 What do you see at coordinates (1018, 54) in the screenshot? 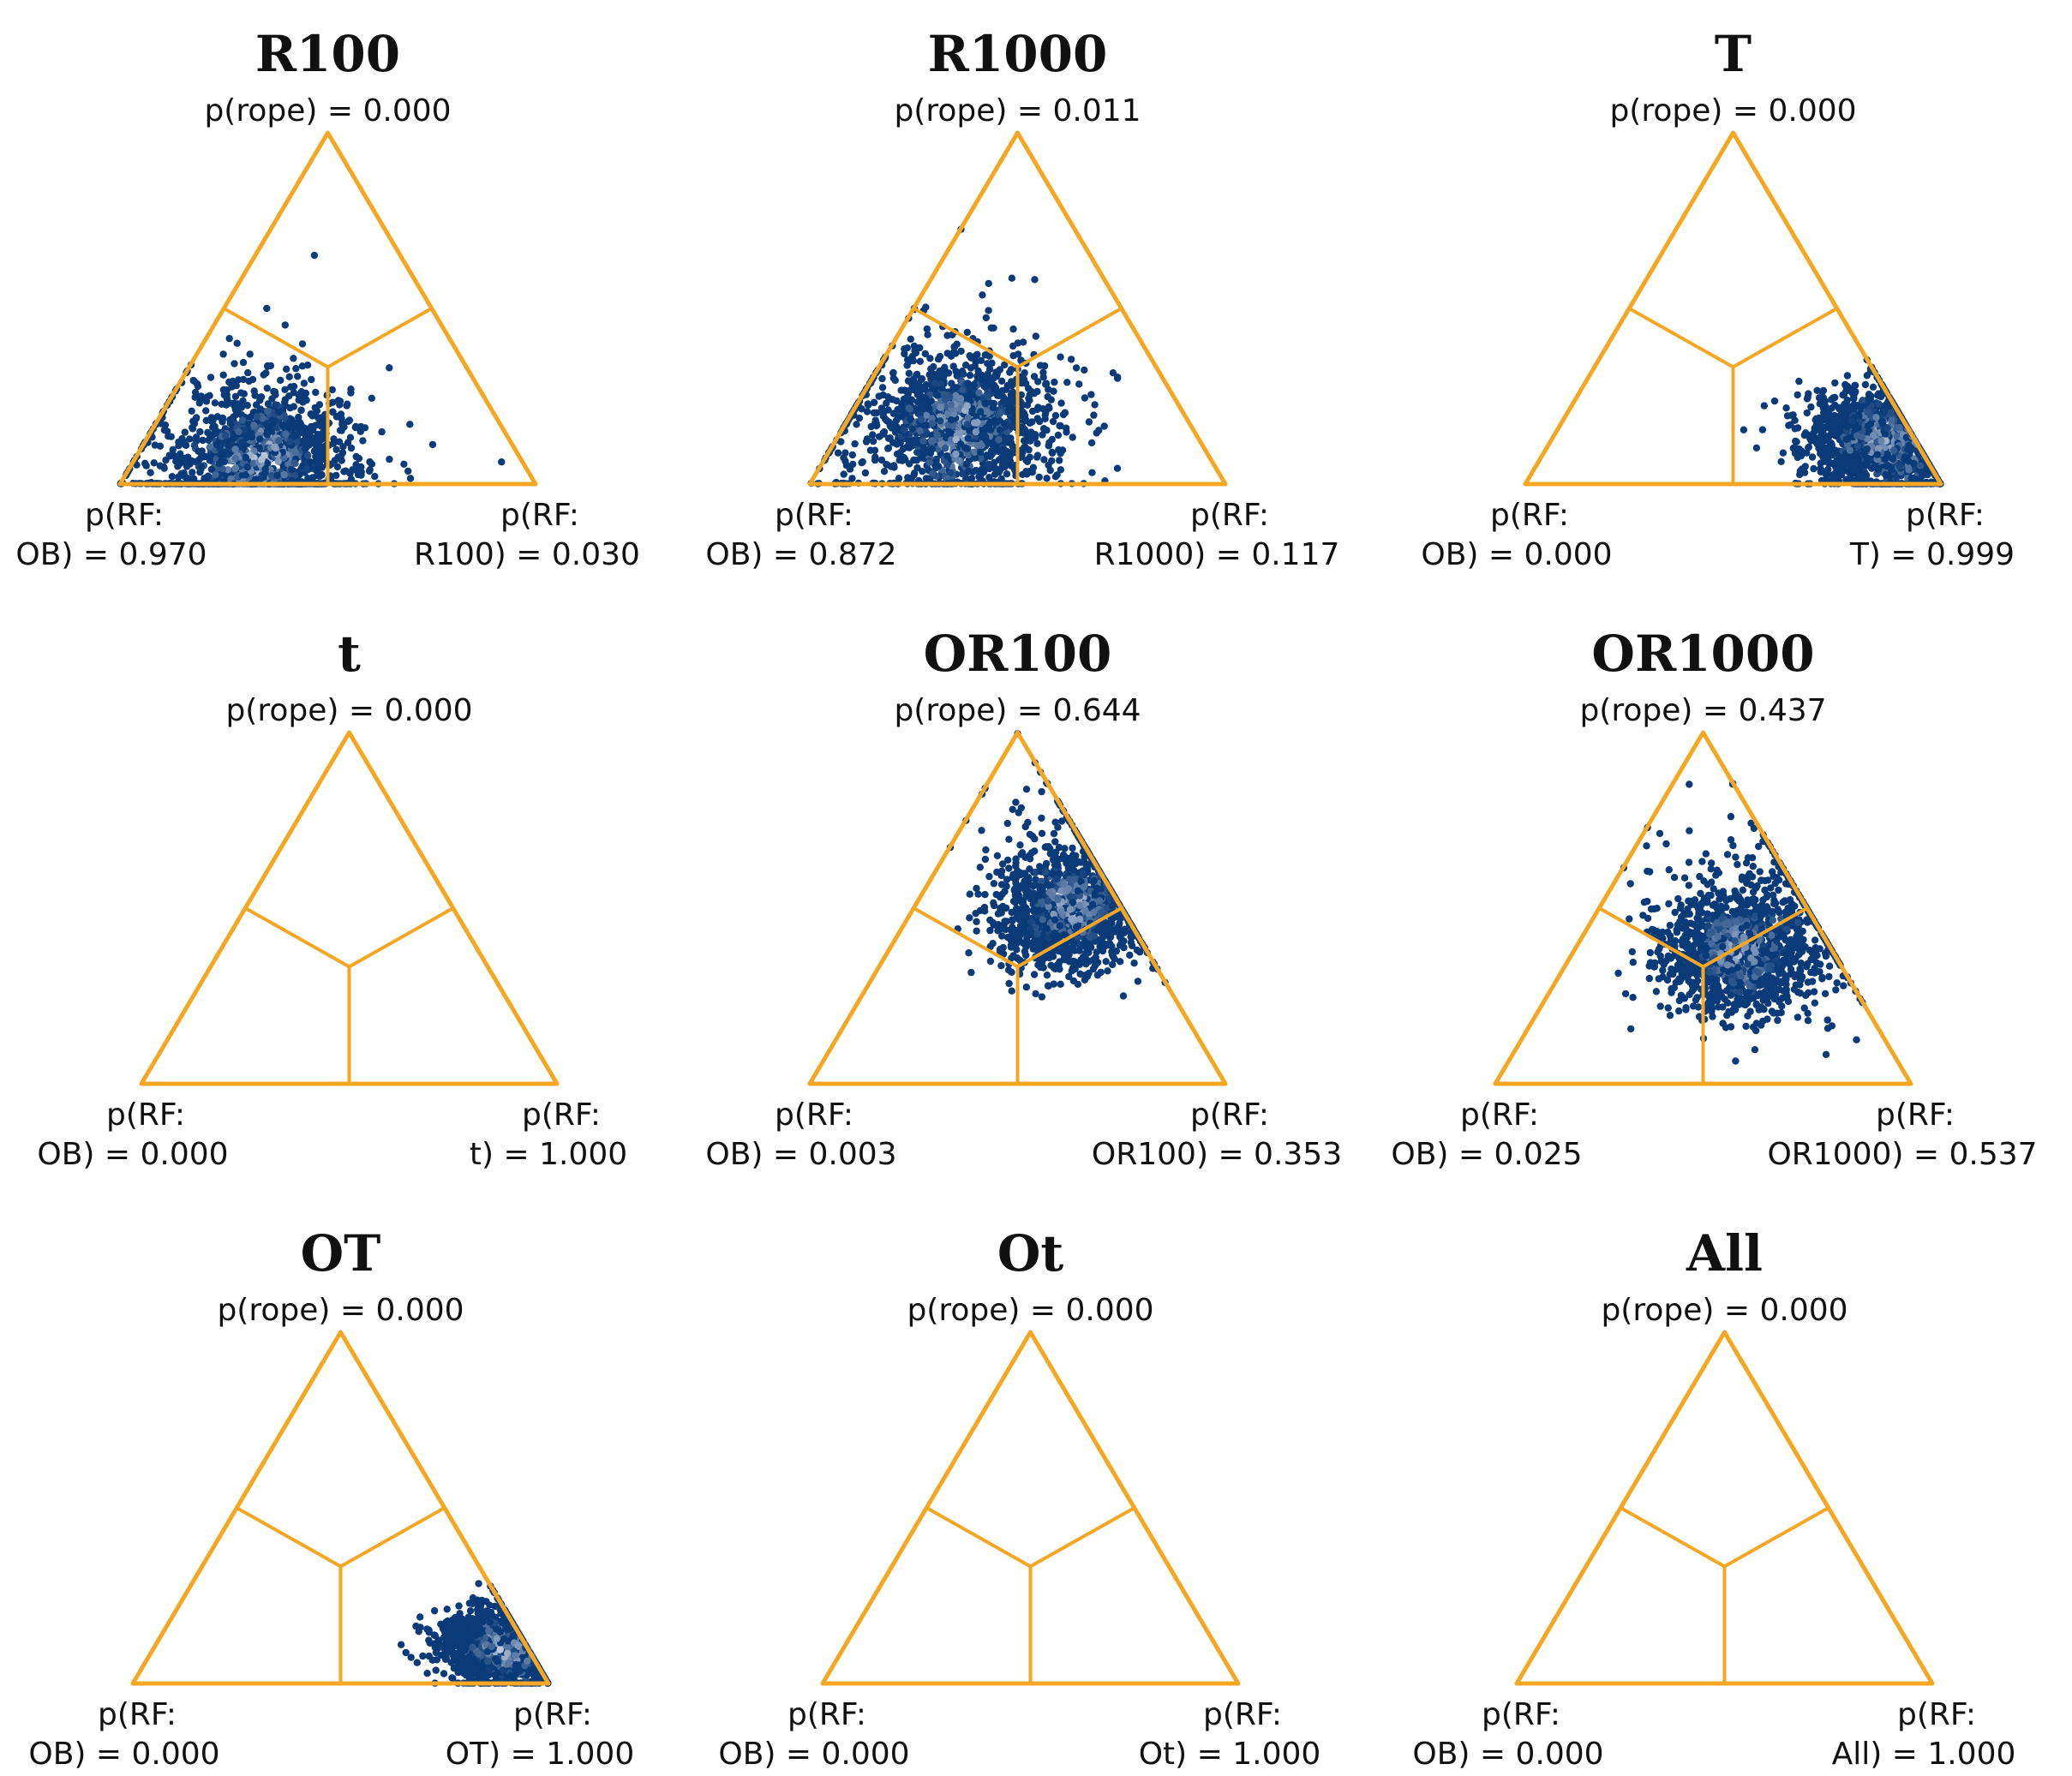
I see `panel-title: R1000` at bounding box center [1018, 54].